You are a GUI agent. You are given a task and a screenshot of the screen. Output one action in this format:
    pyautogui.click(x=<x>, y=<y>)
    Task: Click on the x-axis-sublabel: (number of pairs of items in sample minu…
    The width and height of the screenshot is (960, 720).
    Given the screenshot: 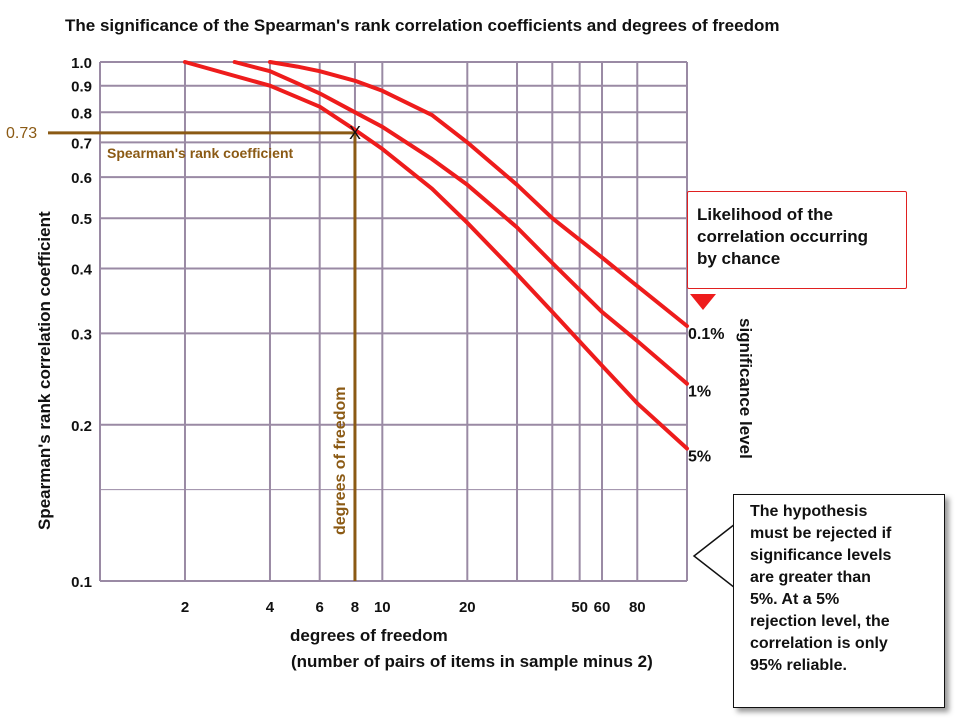 What is the action you would take?
    pyautogui.click(x=472, y=661)
    